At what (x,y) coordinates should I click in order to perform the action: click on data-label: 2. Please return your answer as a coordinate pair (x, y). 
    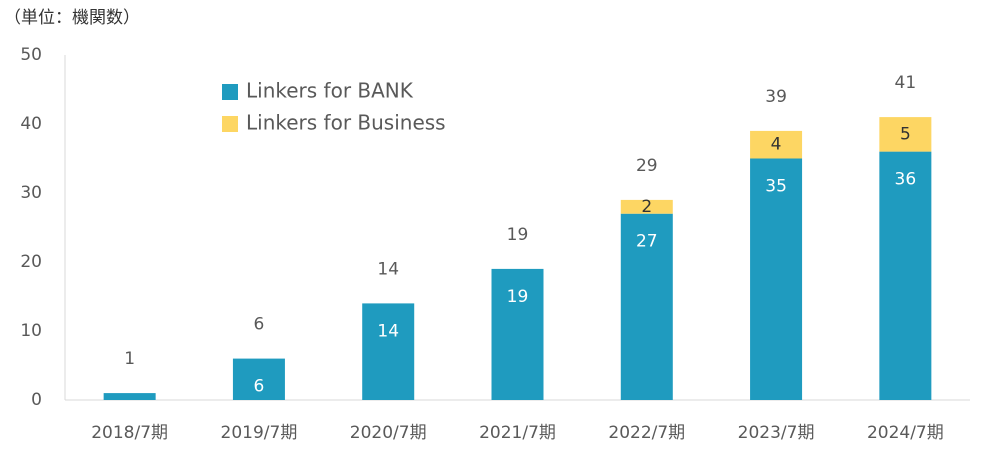
    Looking at the image, I should click on (646, 207).